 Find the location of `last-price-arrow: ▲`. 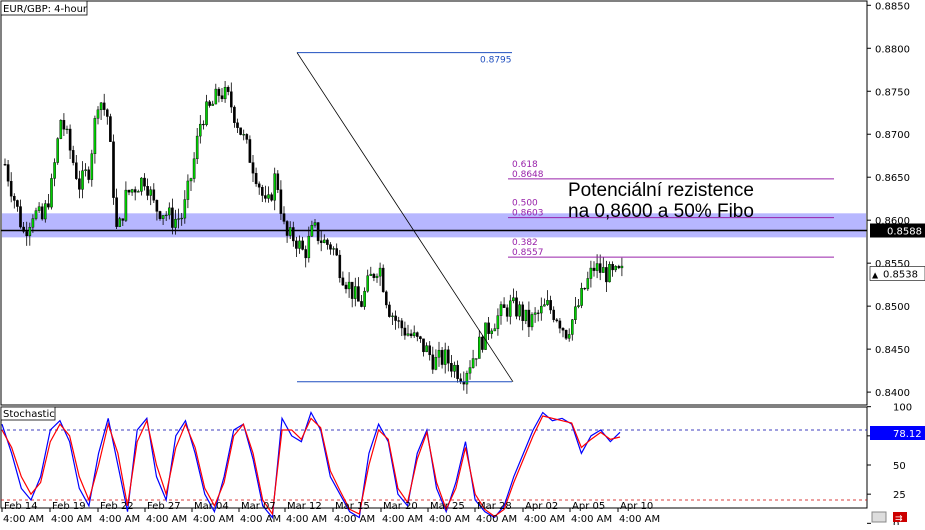

last-price-arrow: ▲ is located at coordinates (875, 274).